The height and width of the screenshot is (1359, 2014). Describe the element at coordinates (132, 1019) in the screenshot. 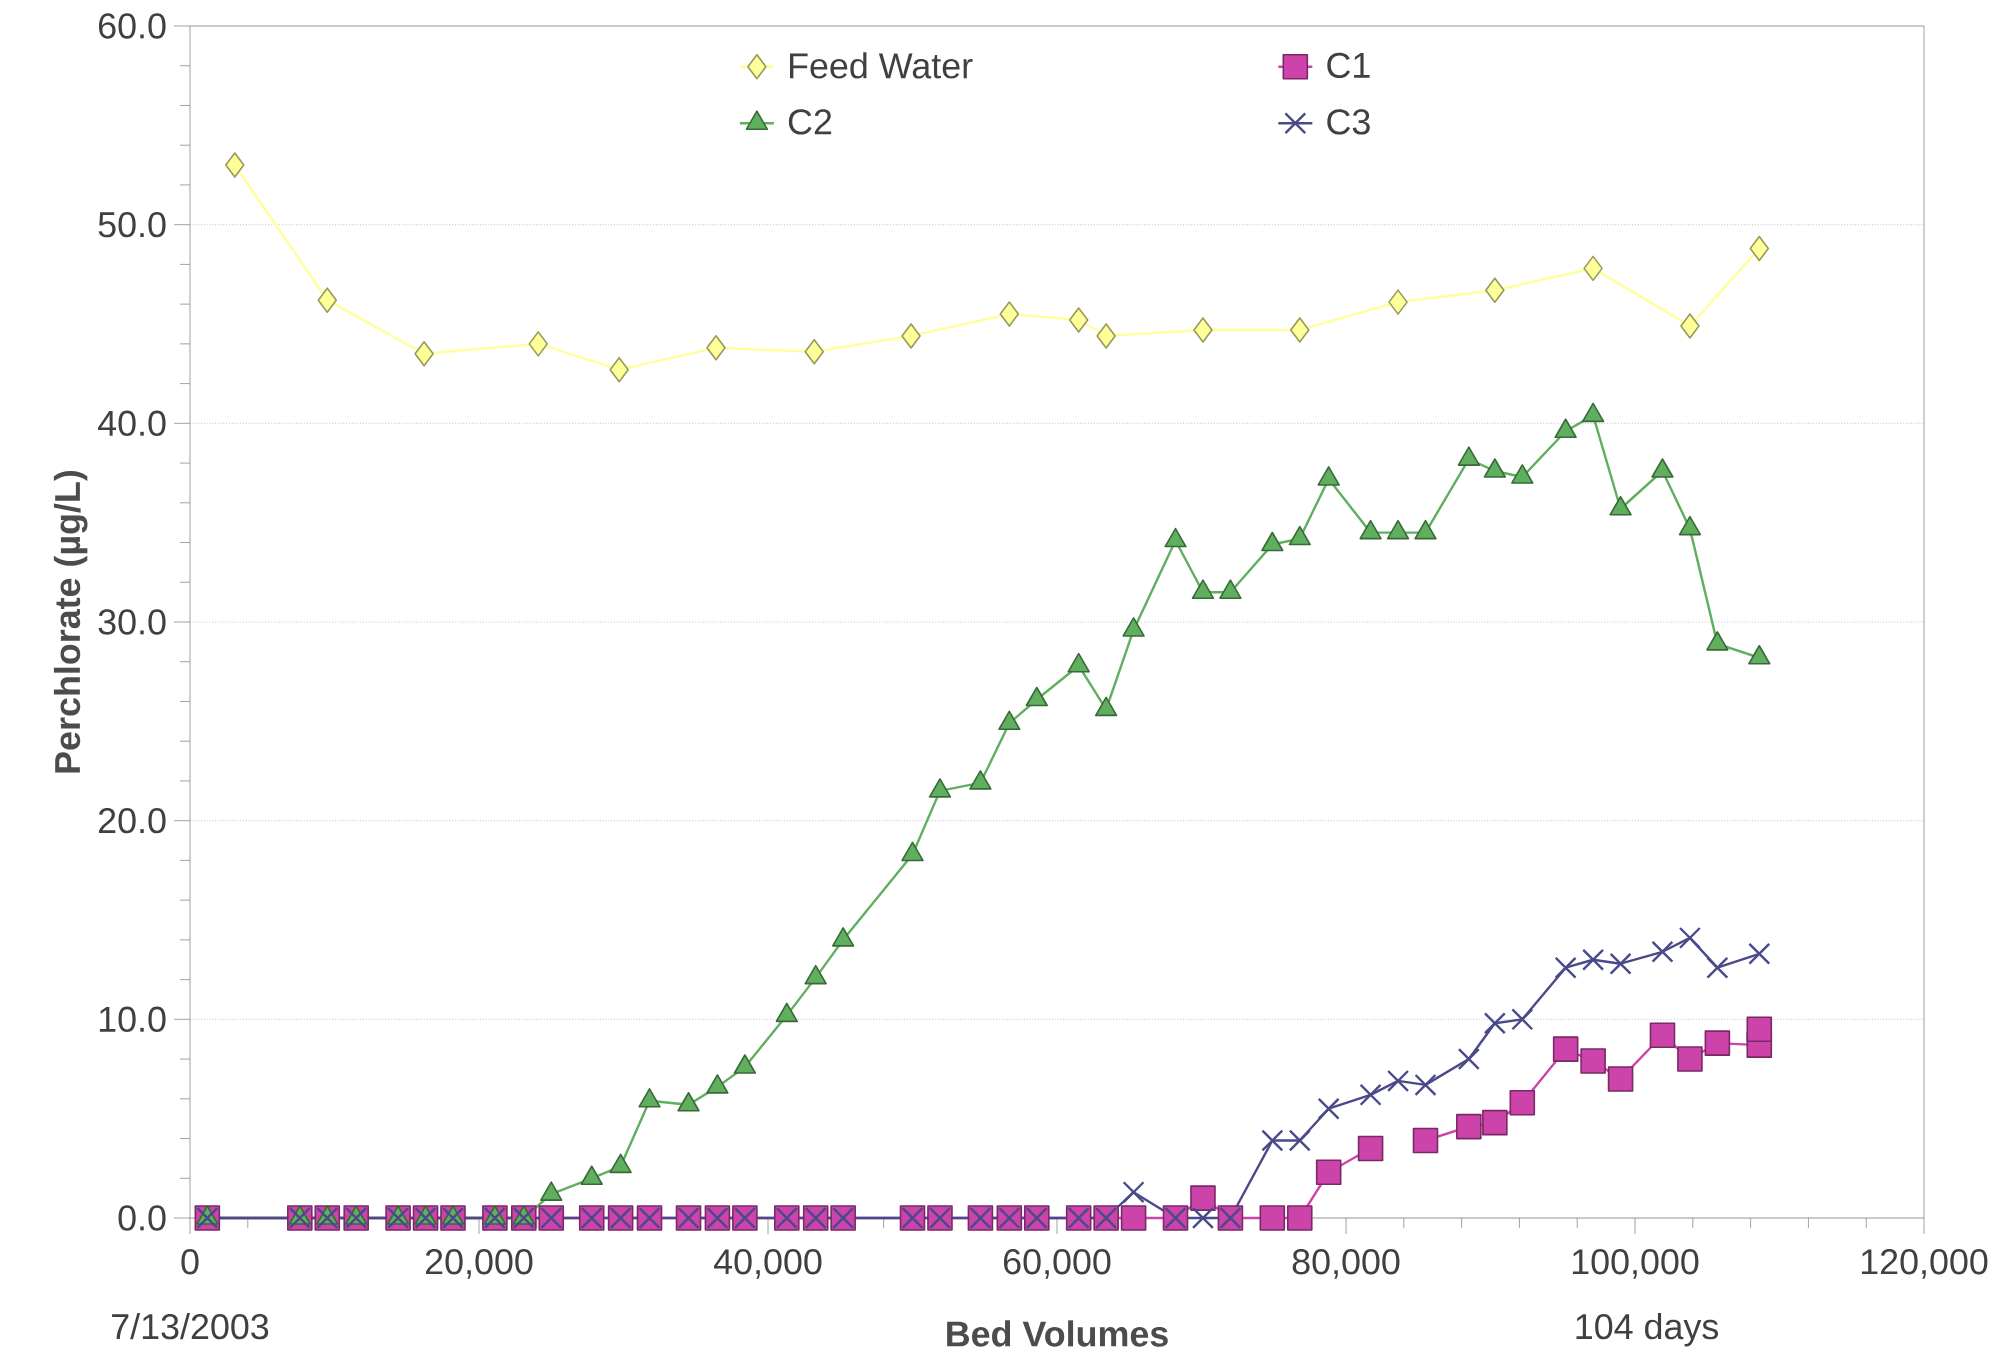

I see `y-tick-label: 10.0` at that location.